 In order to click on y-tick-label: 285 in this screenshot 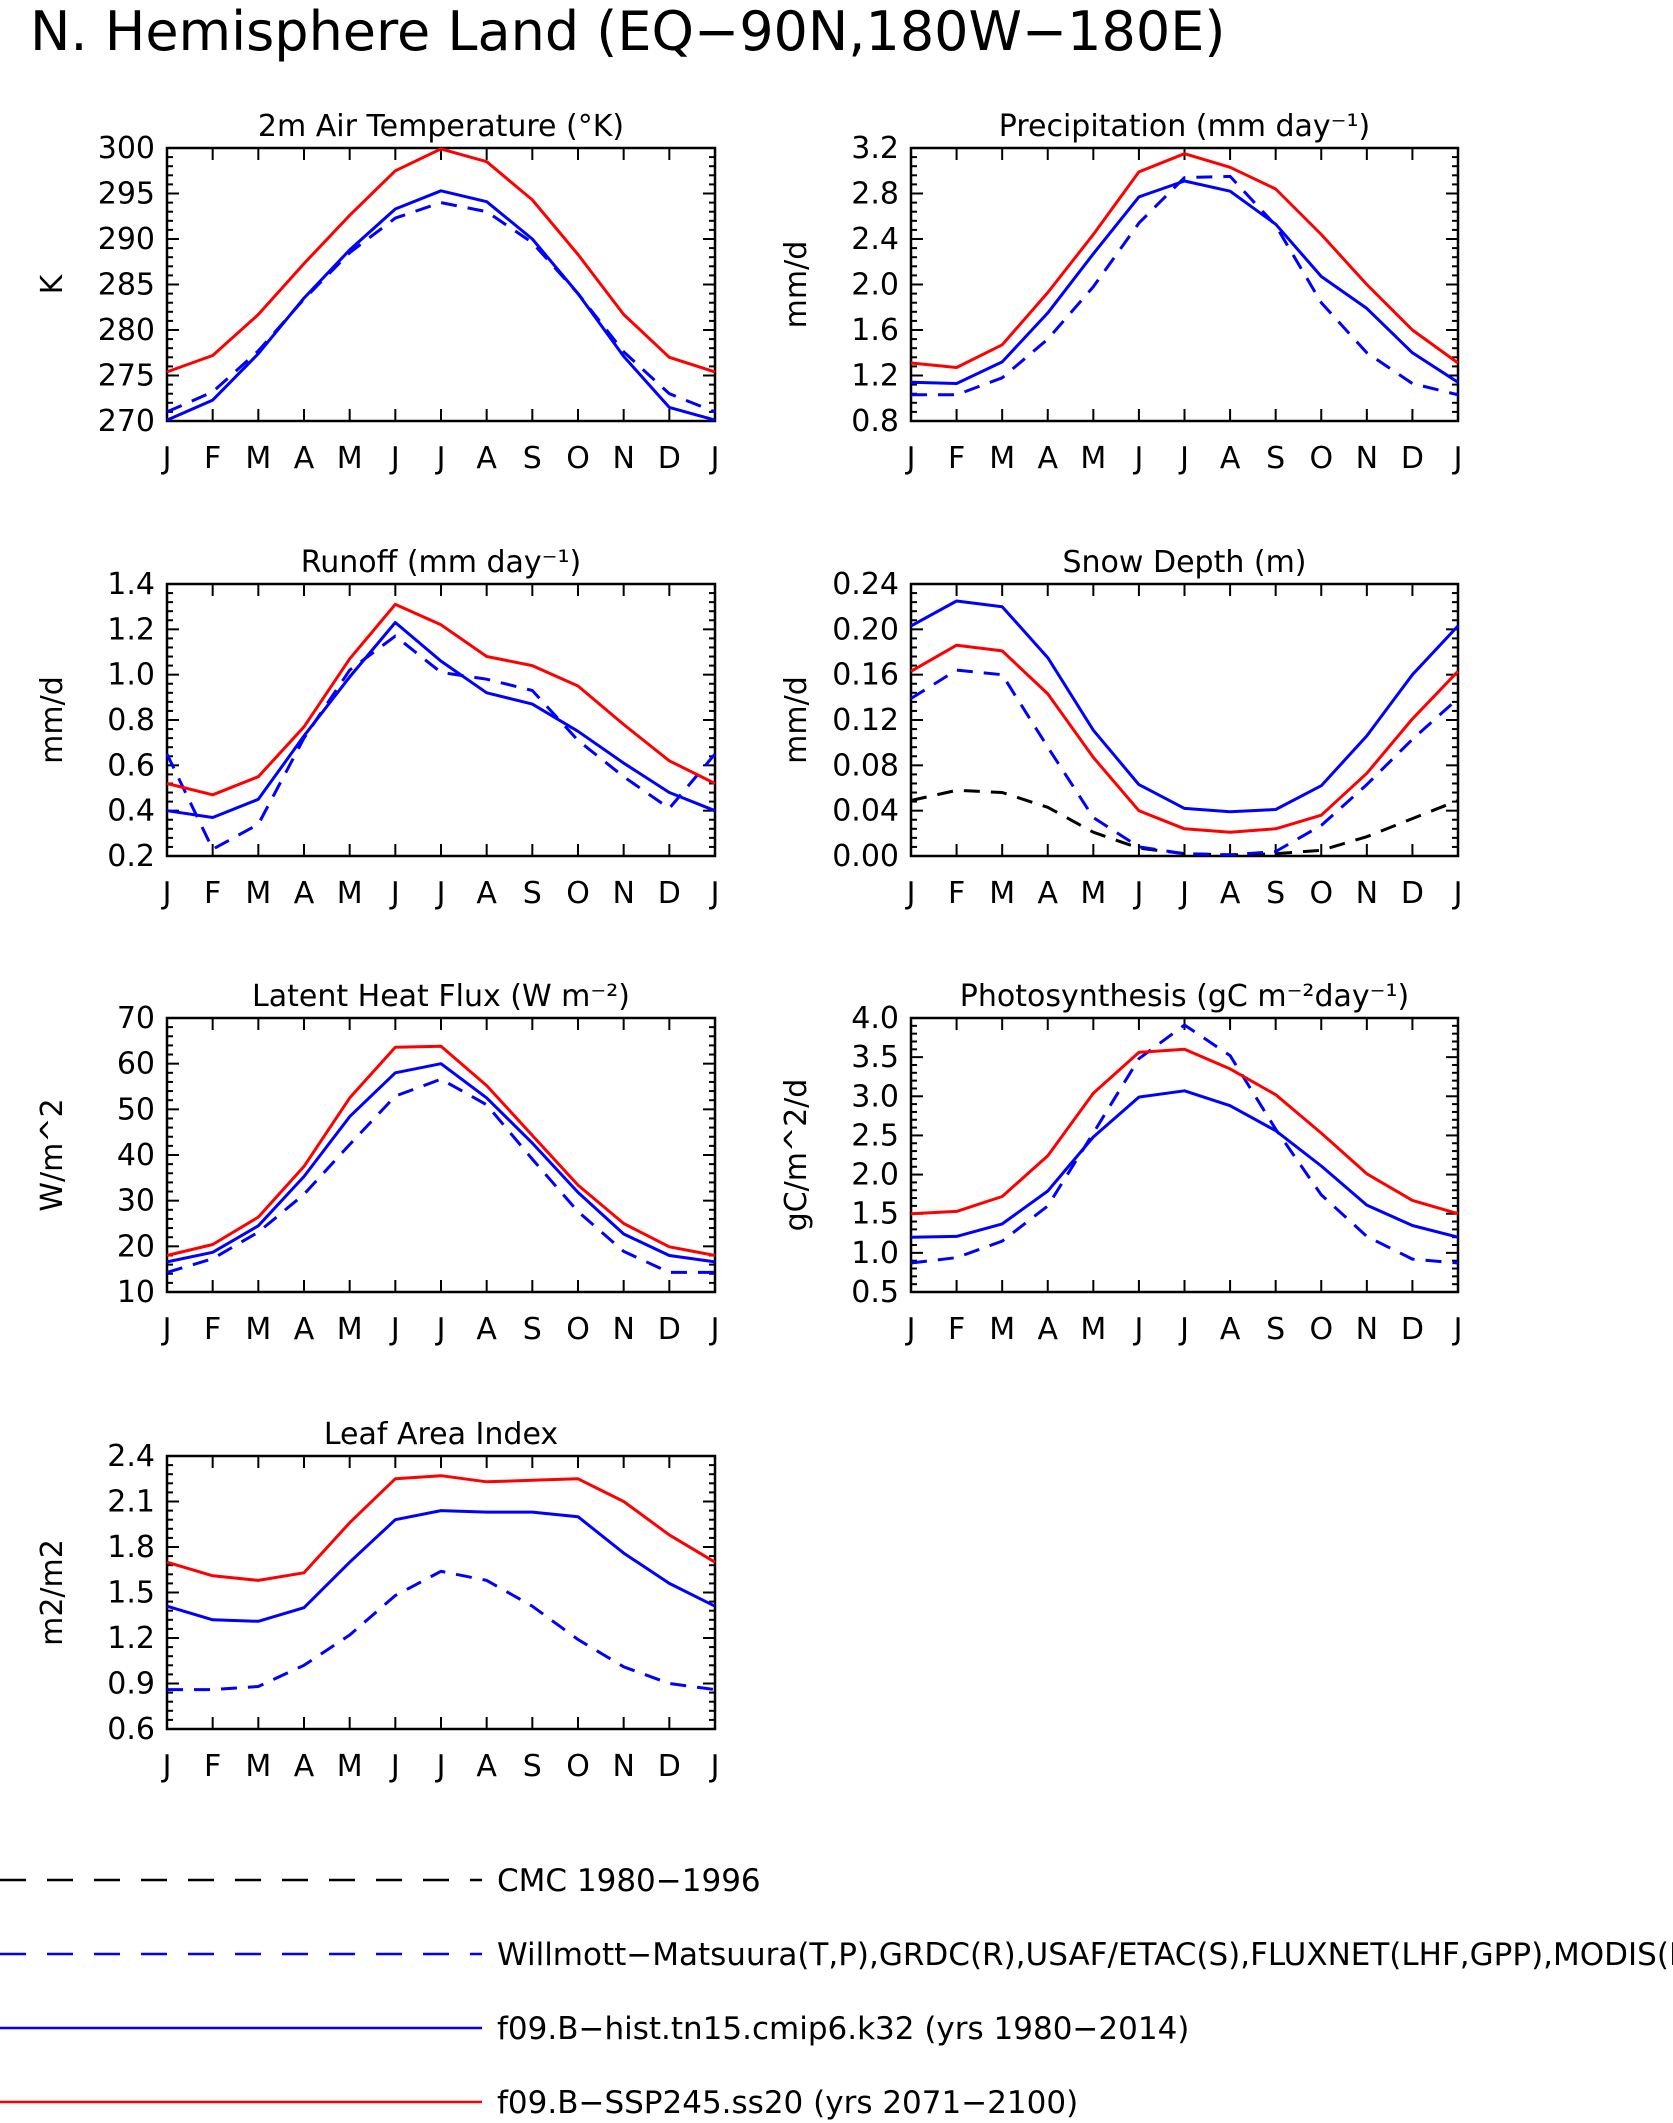, I will do `click(126, 285)`.